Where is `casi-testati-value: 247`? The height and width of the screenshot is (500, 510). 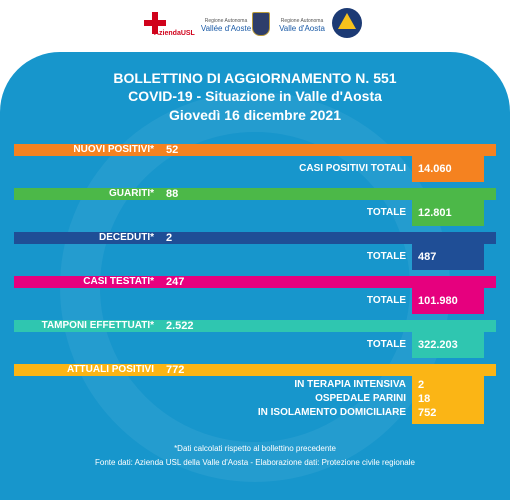
casi-testati-value: 247 is located at coordinates (175, 282).